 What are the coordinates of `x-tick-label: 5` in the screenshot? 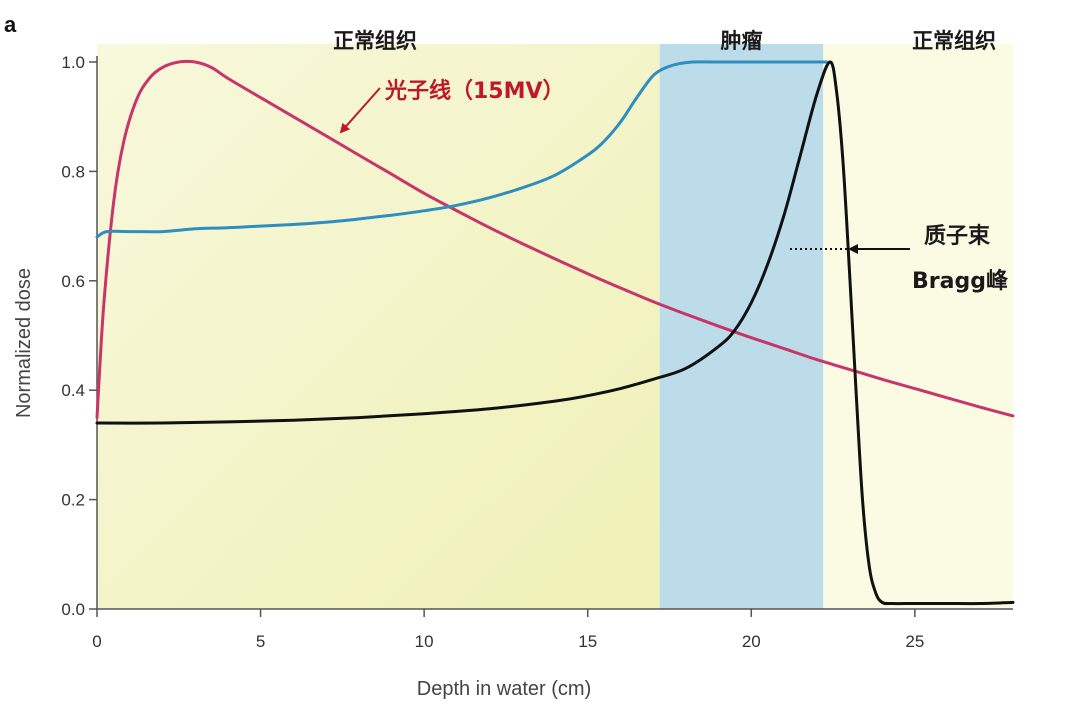 It's located at (260, 641).